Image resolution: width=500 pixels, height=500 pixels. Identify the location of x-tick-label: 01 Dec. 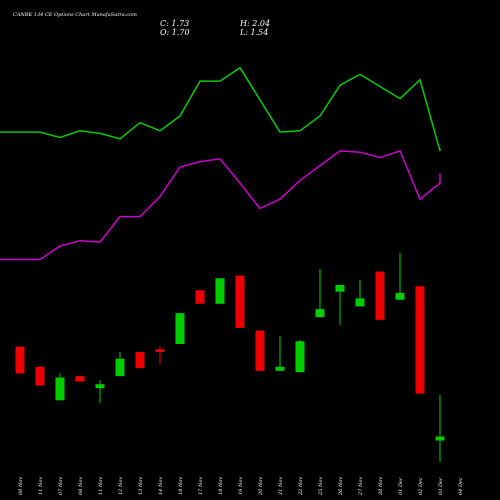
(401, 486).